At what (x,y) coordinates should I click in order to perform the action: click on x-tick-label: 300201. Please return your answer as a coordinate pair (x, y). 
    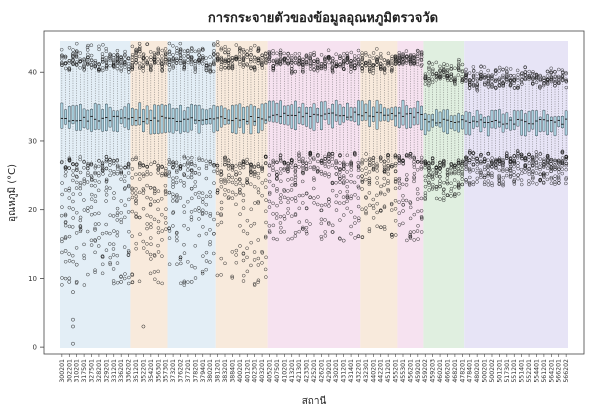
    Looking at the image, I should click on (62, 371).